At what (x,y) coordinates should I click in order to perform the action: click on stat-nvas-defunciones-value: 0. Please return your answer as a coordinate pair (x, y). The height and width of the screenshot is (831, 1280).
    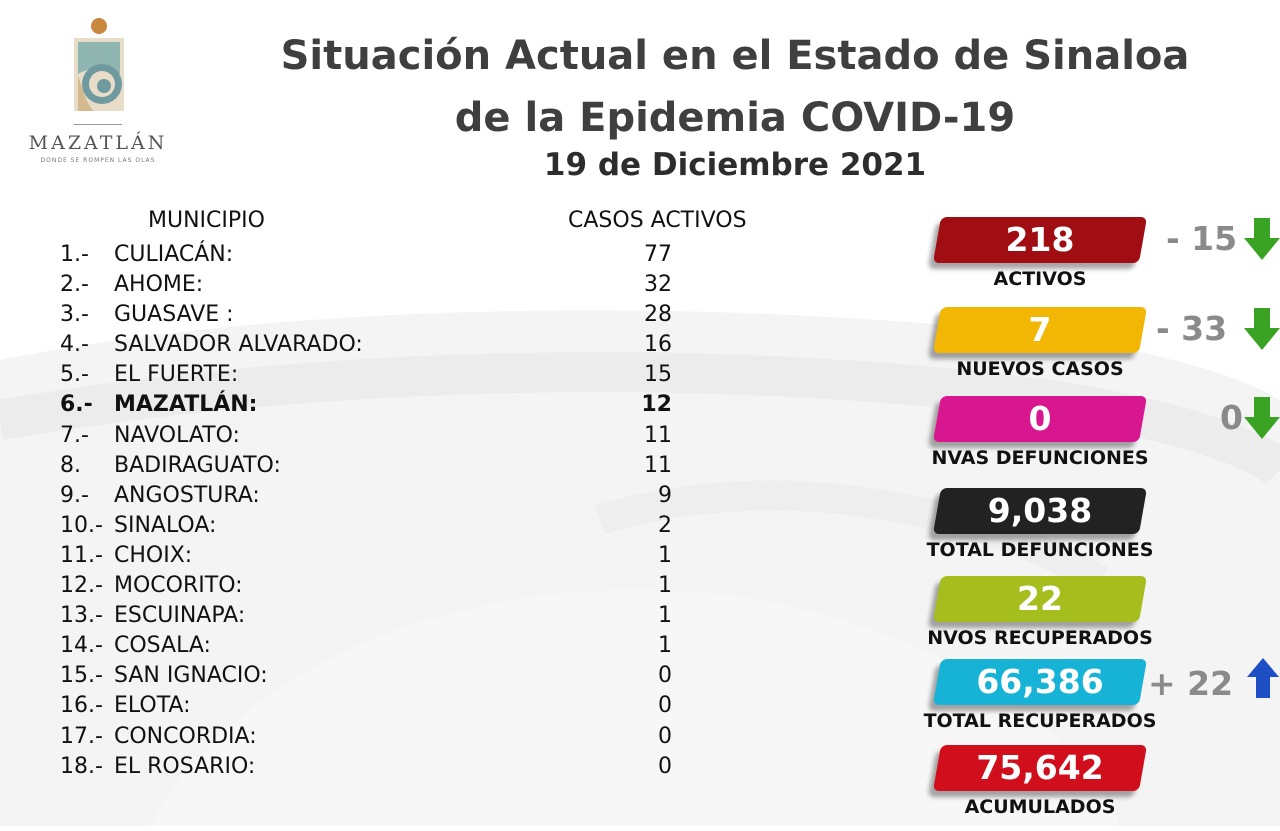
    Looking at the image, I should click on (1040, 418).